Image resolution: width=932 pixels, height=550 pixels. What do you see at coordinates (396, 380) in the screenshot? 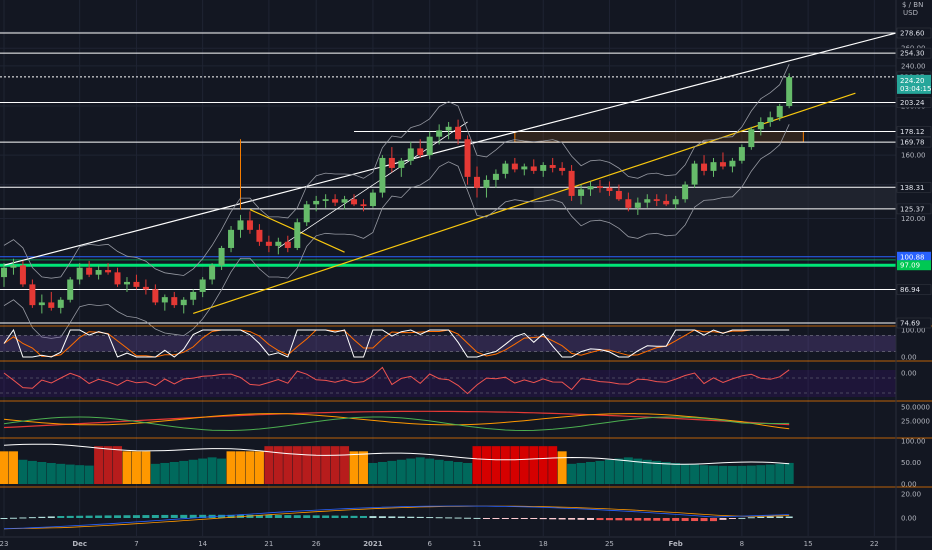
I see `osc-line` at bounding box center [396, 380].